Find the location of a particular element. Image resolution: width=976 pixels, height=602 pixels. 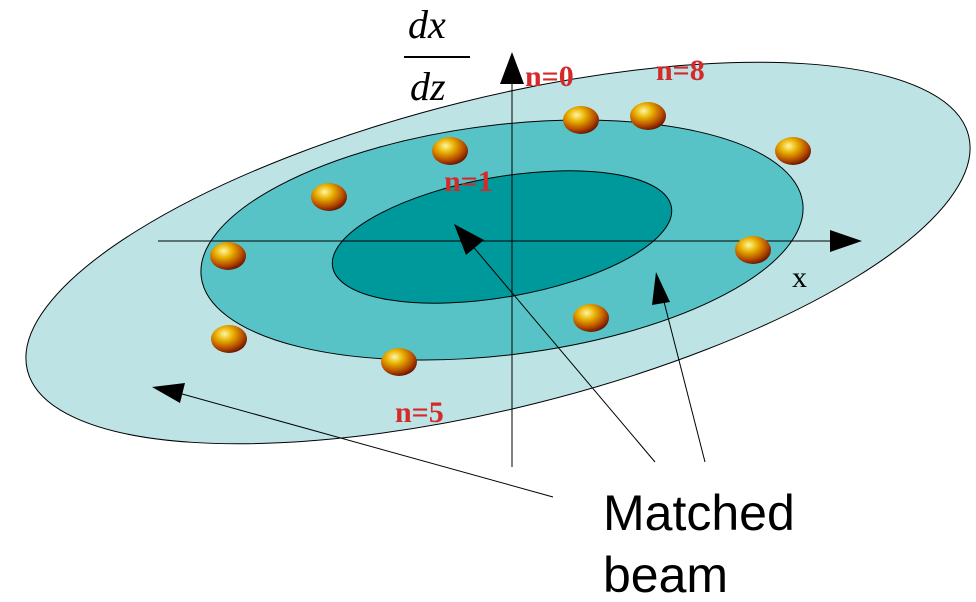

turn-label-n1: n=1 is located at coordinates (468, 181).